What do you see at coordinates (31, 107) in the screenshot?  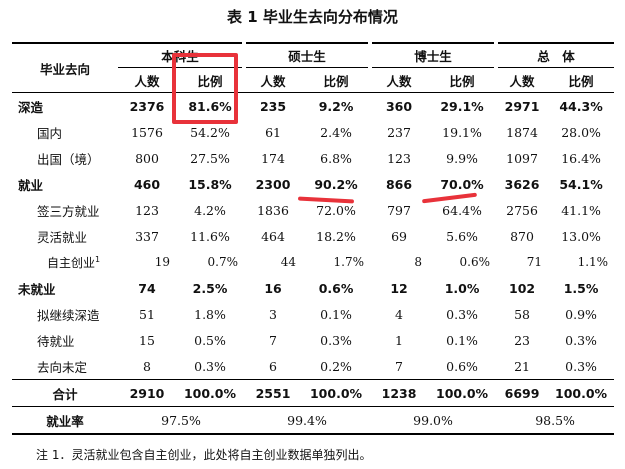 I see `row-label: 深造` at bounding box center [31, 107].